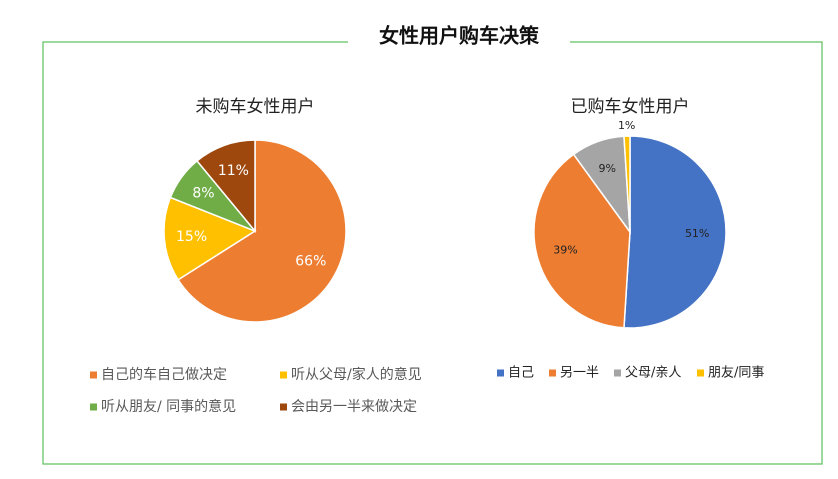  Describe the element at coordinates (697, 233) in the screenshot. I see `data-label: 51%` at that location.